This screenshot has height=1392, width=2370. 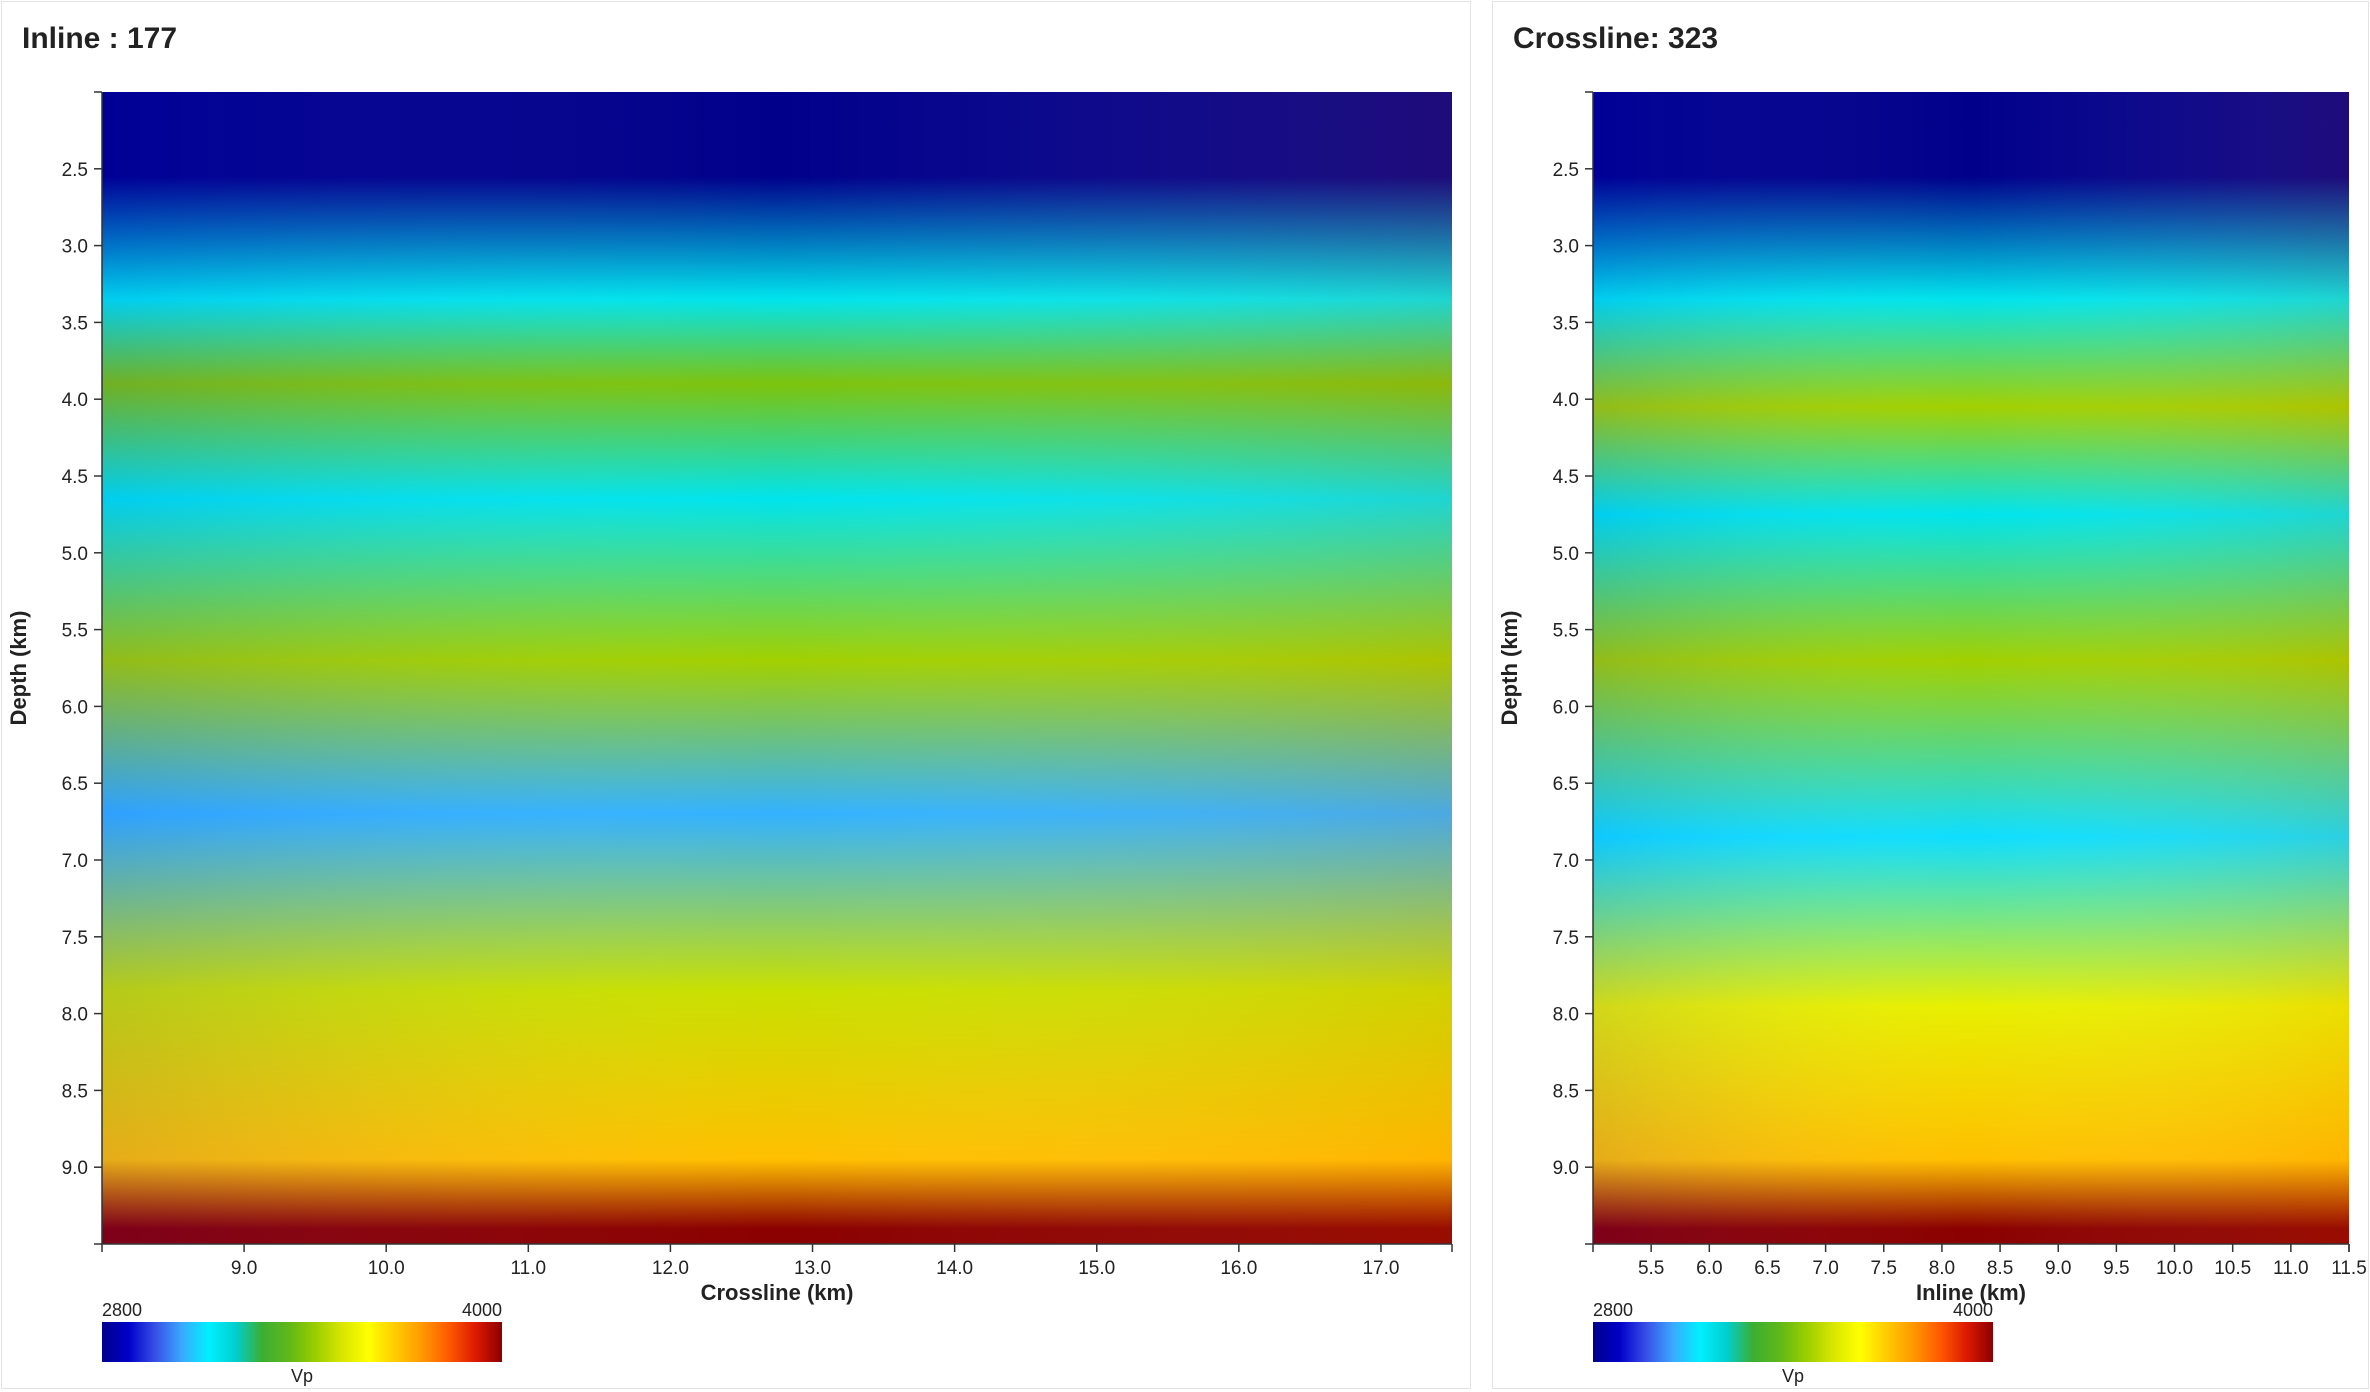 What do you see at coordinates (1942, 1268) in the screenshot?
I see `crossline-x-tick-label: 8.0` at bounding box center [1942, 1268].